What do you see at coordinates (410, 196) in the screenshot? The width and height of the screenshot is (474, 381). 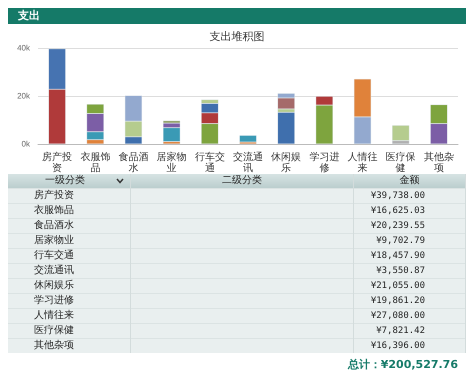 I see `text: ¥39,738.00` at bounding box center [410, 196].